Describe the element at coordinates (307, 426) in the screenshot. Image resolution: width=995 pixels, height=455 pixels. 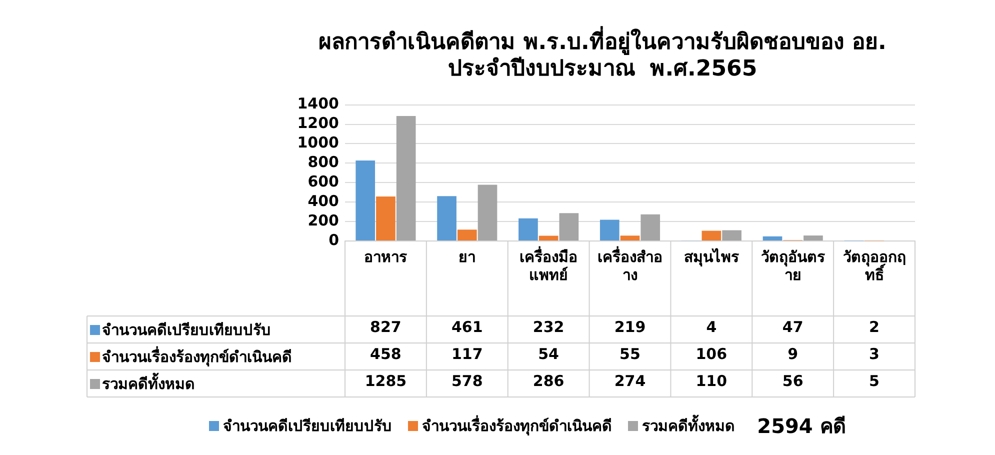
I see `text: จำนวนคดีเปรียบเทียบปรับ` at that location.